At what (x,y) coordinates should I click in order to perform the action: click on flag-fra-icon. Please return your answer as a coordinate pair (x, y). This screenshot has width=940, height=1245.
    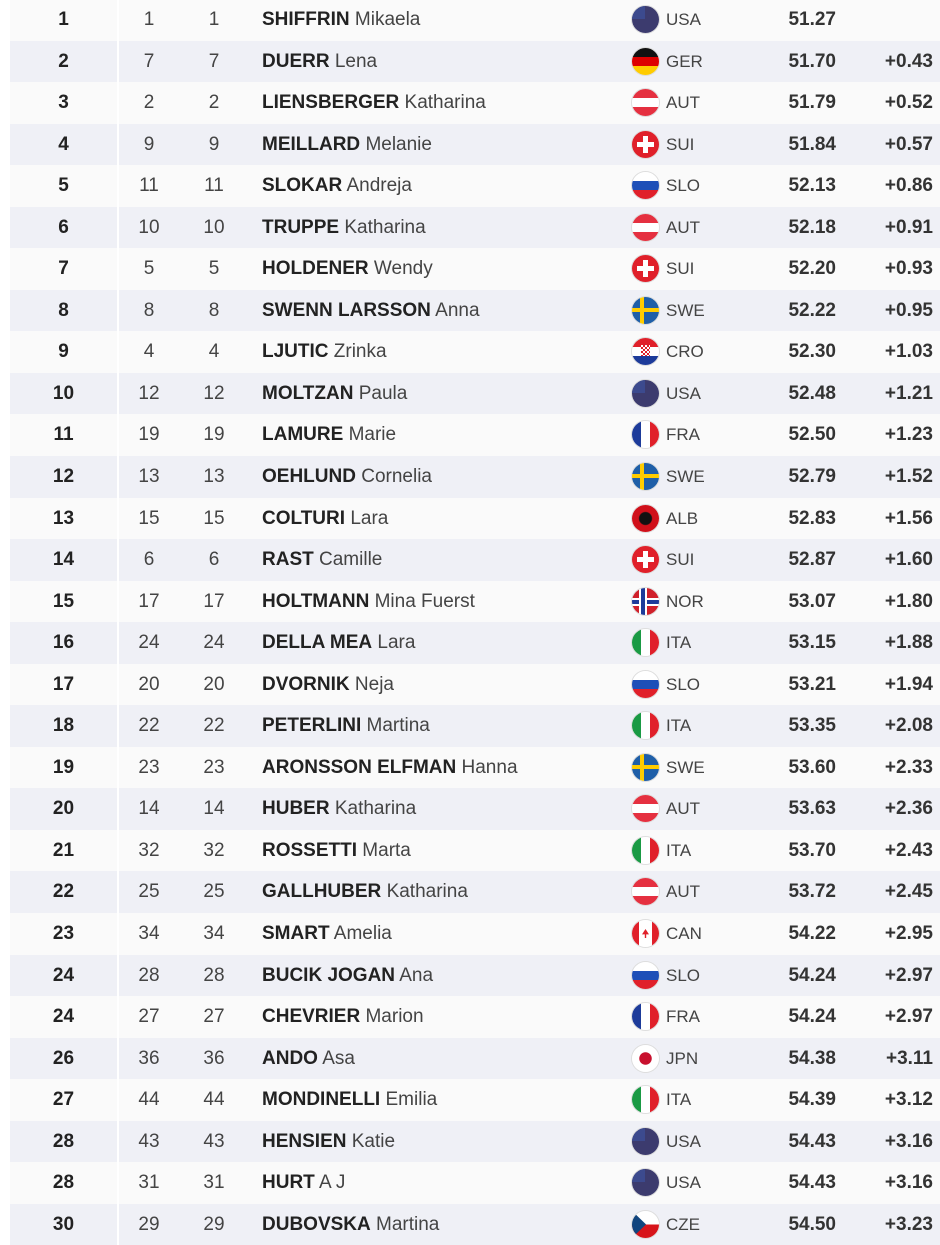
    Looking at the image, I should click on (645, 1017).